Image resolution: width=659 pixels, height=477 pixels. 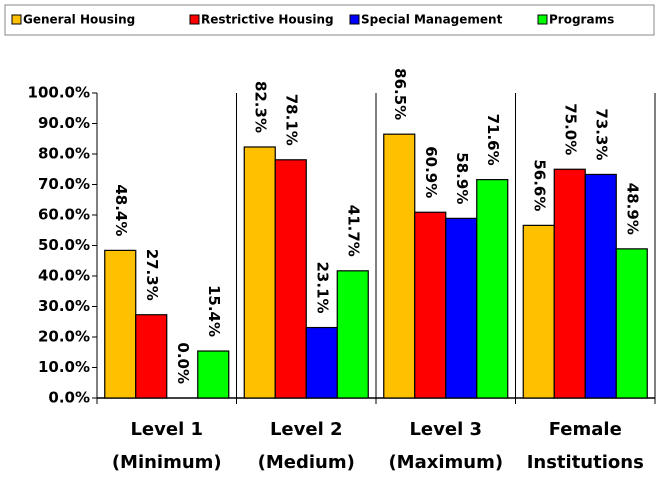 I want to click on value-label: 15.4%, so click(x=214, y=311).